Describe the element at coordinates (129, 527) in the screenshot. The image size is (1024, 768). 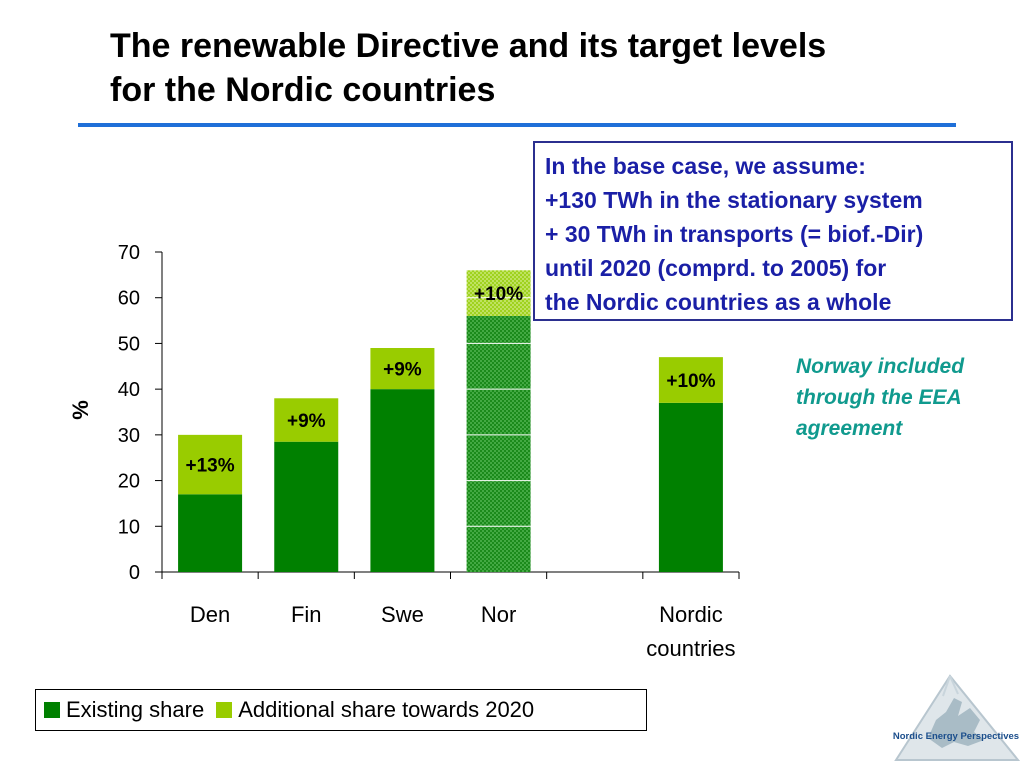
I see `y-tick-label: 10` at that location.